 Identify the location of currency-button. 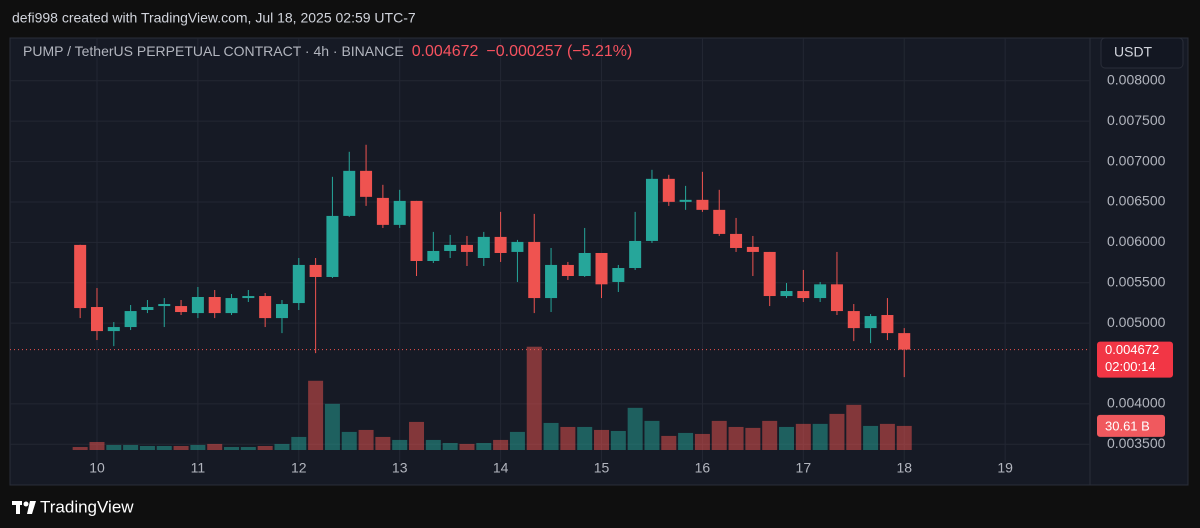
(1142, 53).